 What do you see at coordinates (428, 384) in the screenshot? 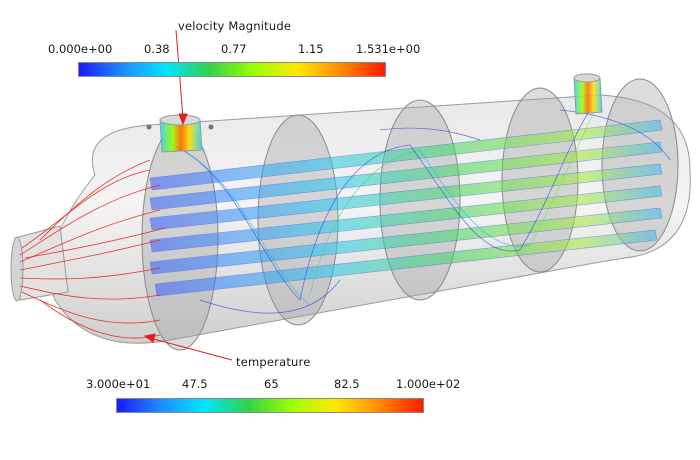
I see `temperature-tick-label: 1.000e+02` at bounding box center [428, 384].